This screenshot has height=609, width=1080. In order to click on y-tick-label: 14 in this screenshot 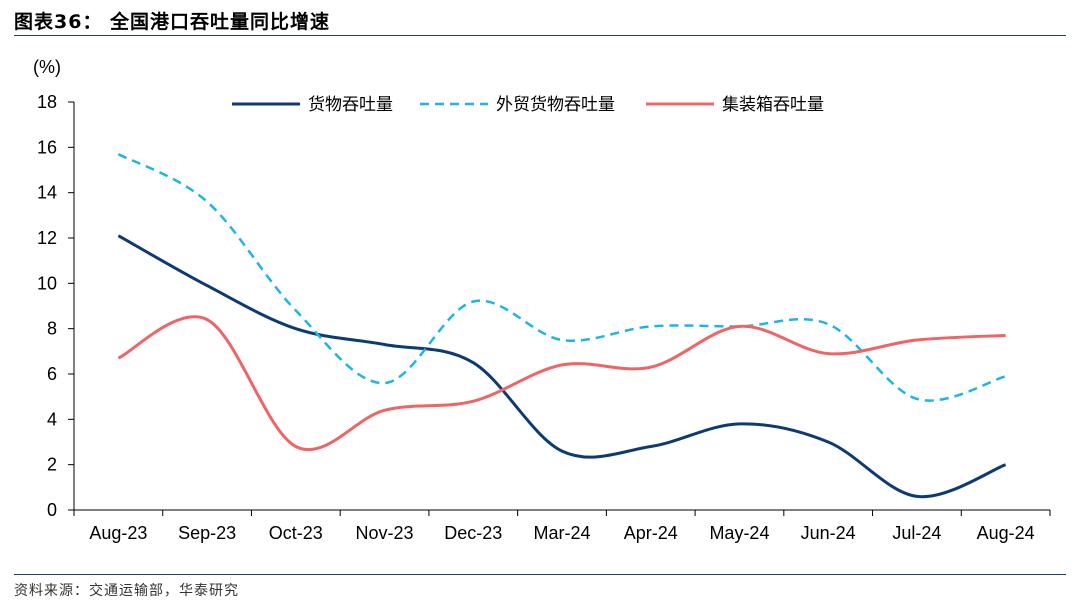, I will do `click(47, 193)`.